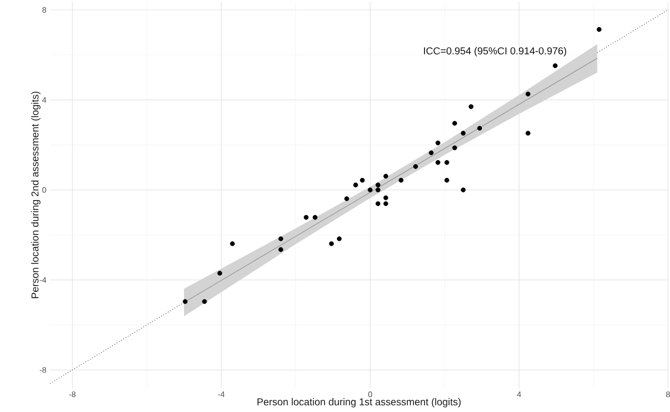 The width and height of the screenshot is (670, 412). Describe the element at coordinates (43, 280) in the screenshot. I see `y-tick-label: -4` at that location.